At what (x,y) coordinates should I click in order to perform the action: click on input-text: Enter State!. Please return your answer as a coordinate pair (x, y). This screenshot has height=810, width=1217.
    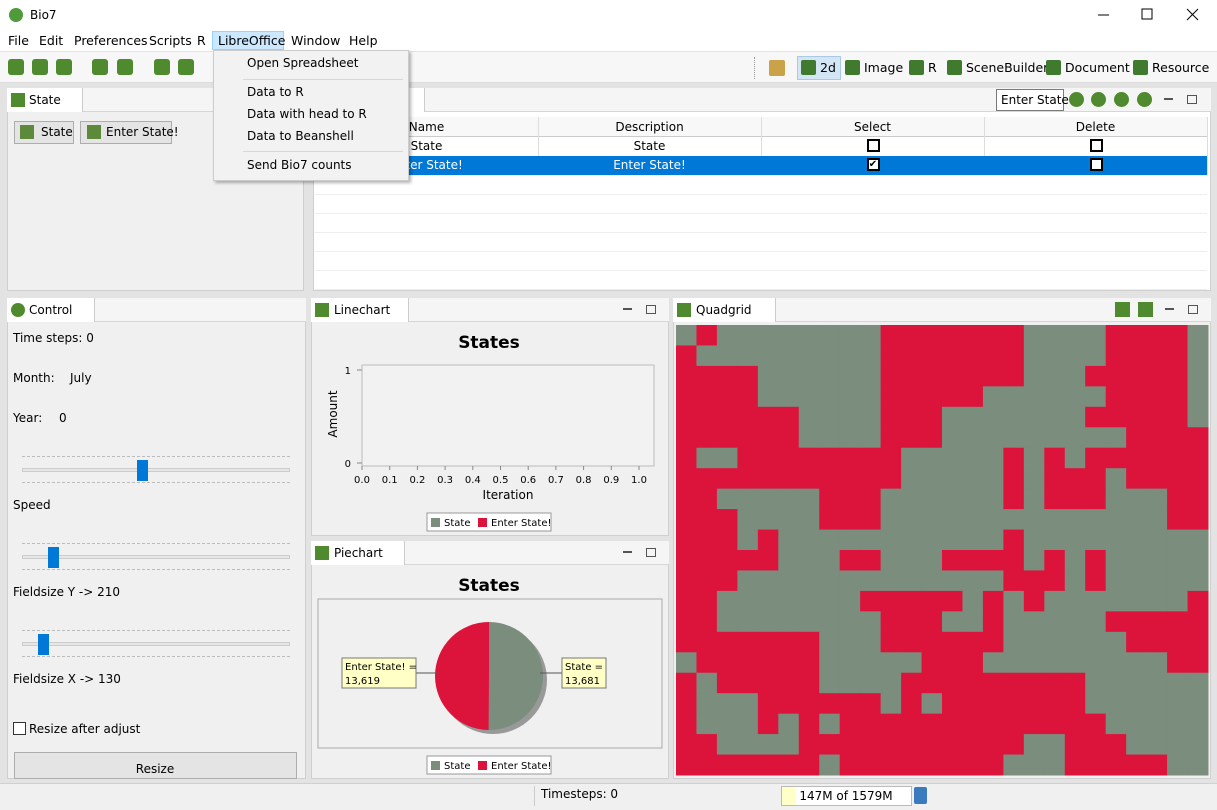
    Looking at the image, I should click on (1037, 100).